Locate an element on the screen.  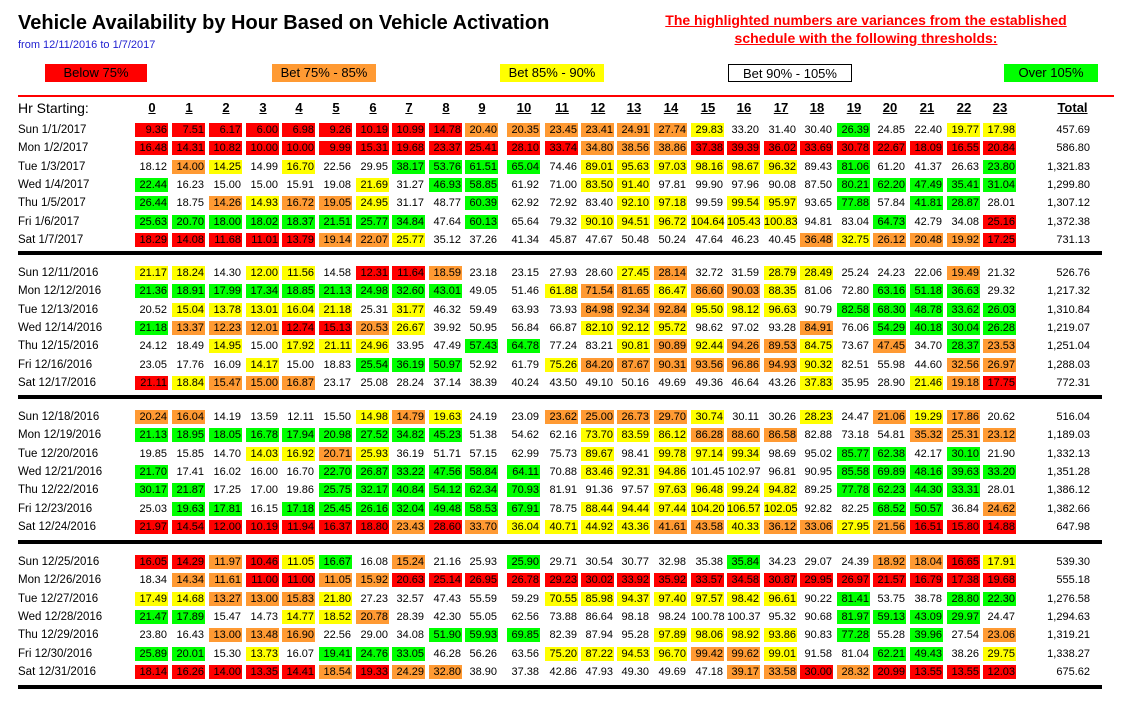
cell: 38.56 is located at coordinates (633, 148).